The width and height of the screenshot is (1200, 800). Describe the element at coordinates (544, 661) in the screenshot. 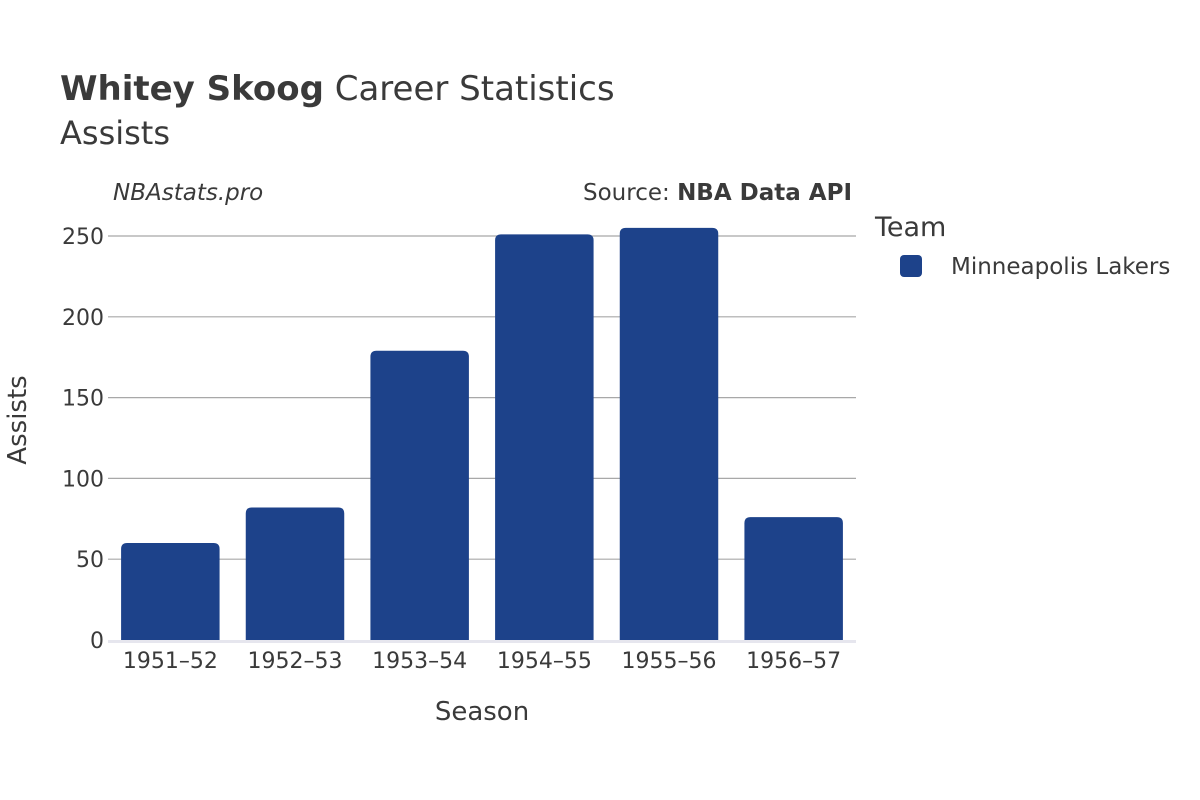

I see `x-tick-label: 1954–55` at that location.